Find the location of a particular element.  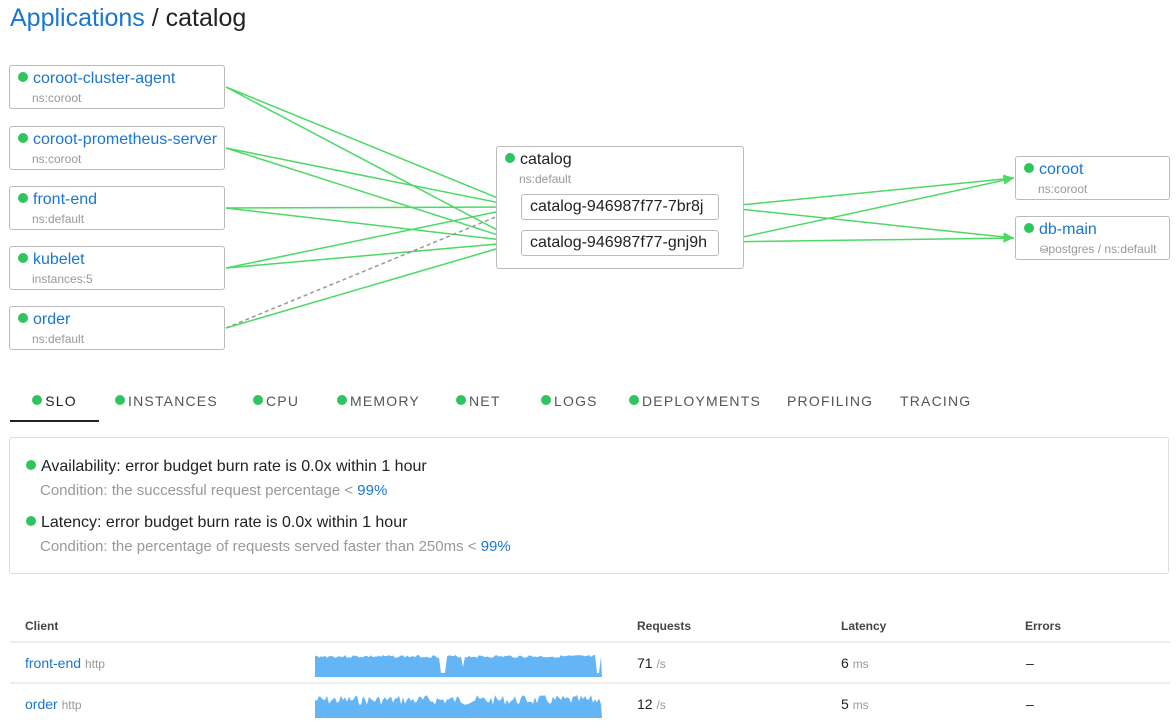

node-namespace: postgres / ns:default is located at coordinates (1102, 249).